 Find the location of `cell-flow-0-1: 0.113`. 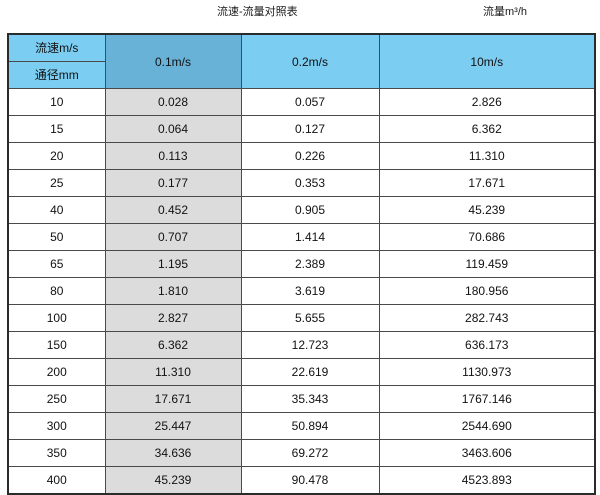

cell-flow-0-1: 0.113 is located at coordinates (173, 156).